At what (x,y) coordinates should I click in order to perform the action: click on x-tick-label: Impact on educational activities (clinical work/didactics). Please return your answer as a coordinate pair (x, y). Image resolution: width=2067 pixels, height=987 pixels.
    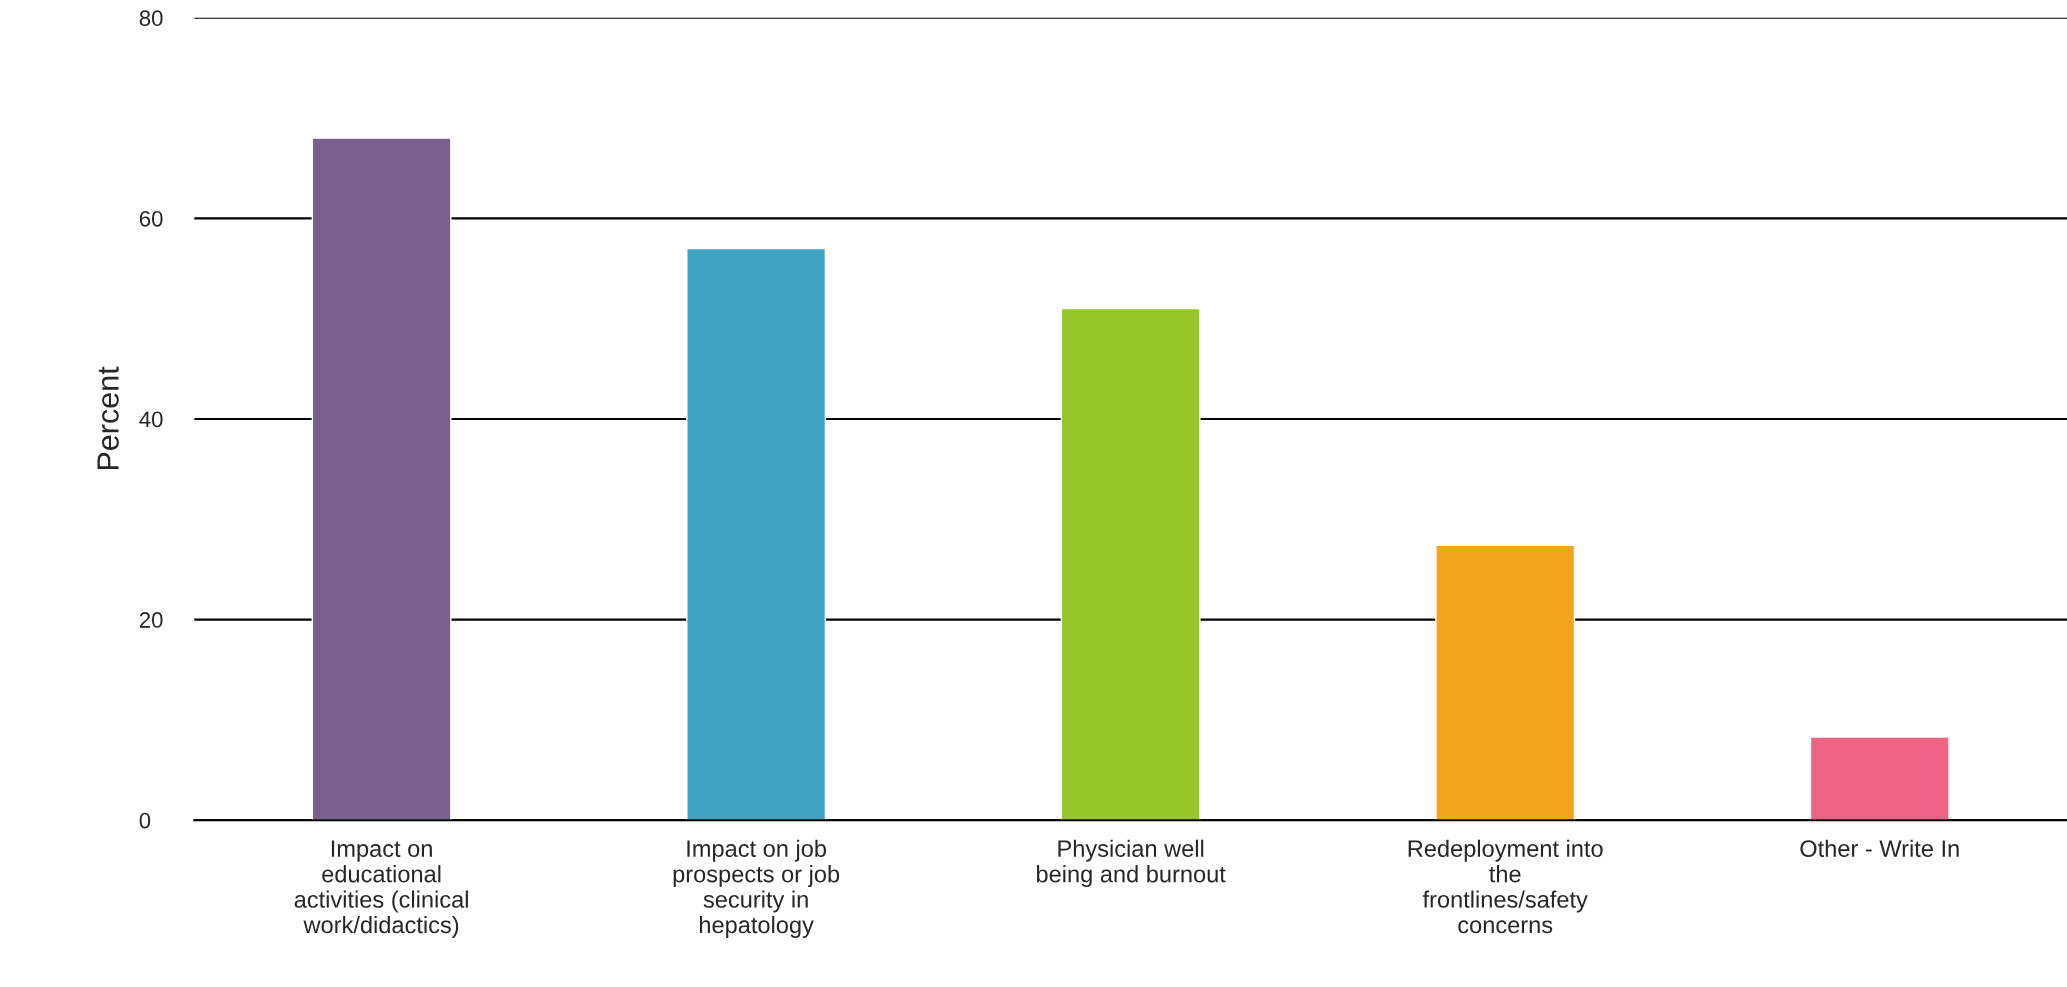
    Looking at the image, I should click on (381, 889).